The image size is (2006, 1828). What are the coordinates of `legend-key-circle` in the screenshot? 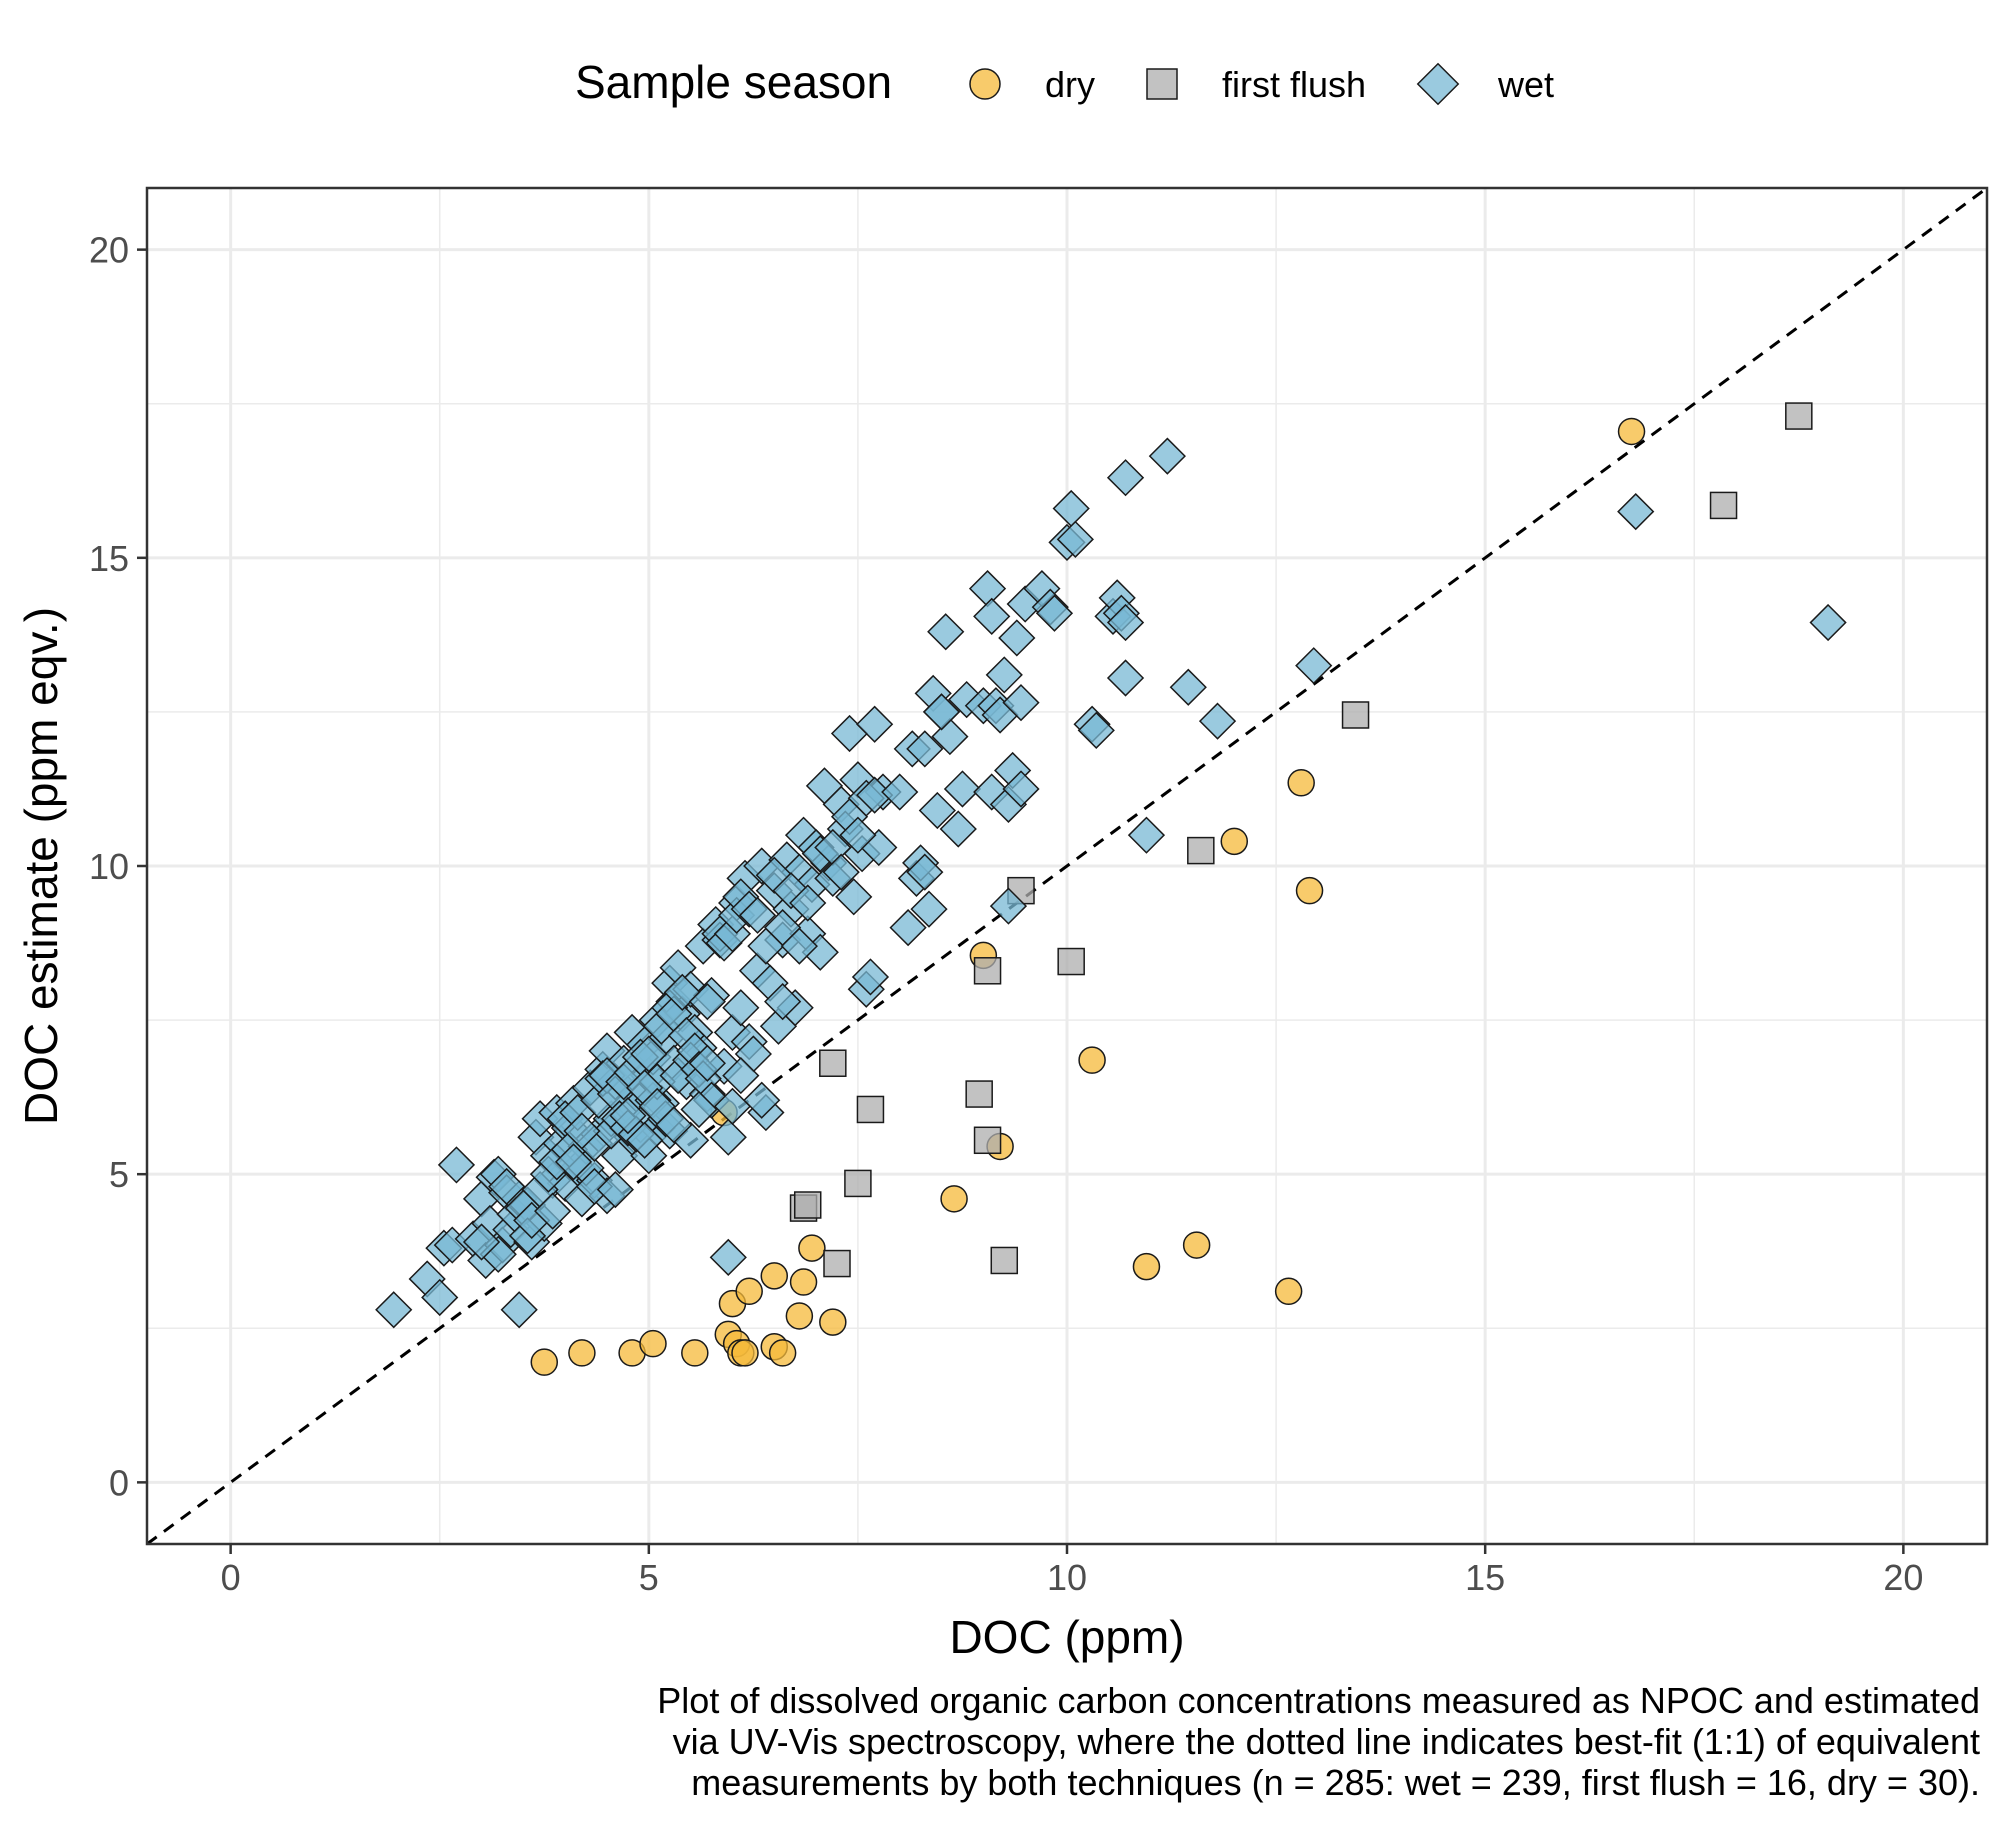 It's located at (985, 84).